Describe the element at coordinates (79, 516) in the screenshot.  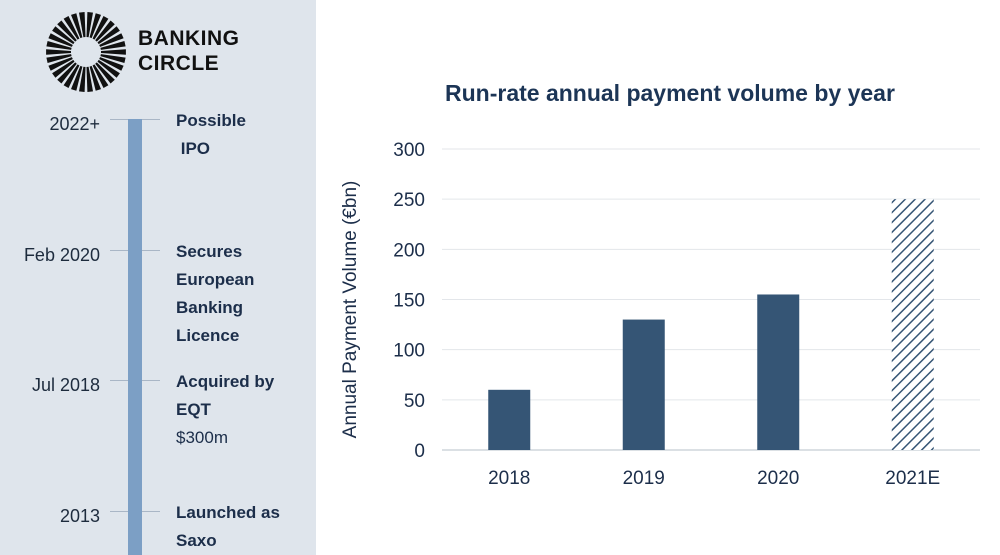
I see `timeline-date: 2013` at that location.